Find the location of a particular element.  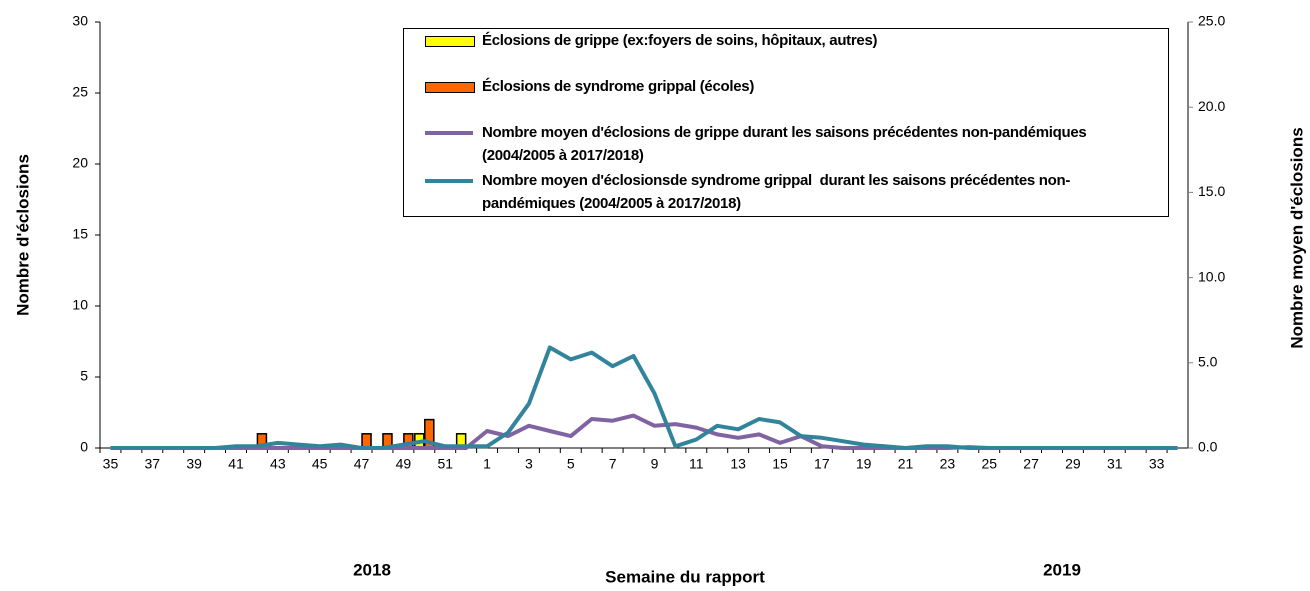

x-tick-label: 15 is located at coordinates (780, 464).